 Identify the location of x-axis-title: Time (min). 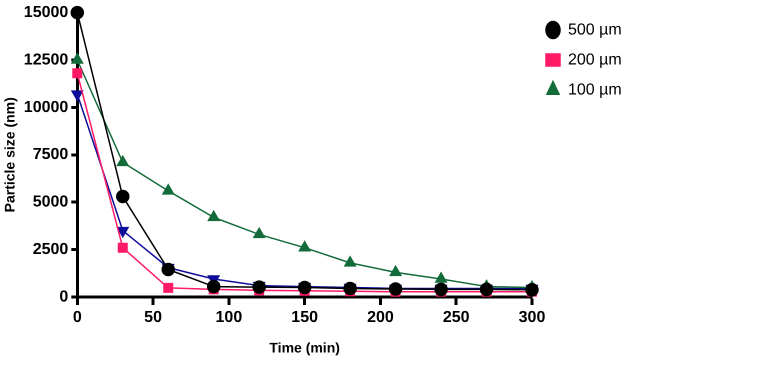
(304, 347).